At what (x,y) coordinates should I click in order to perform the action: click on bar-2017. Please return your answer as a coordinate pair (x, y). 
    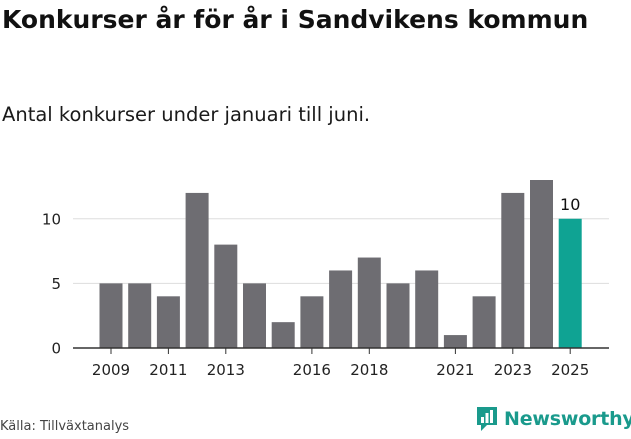
    Looking at the image, I should click on (341, 309).